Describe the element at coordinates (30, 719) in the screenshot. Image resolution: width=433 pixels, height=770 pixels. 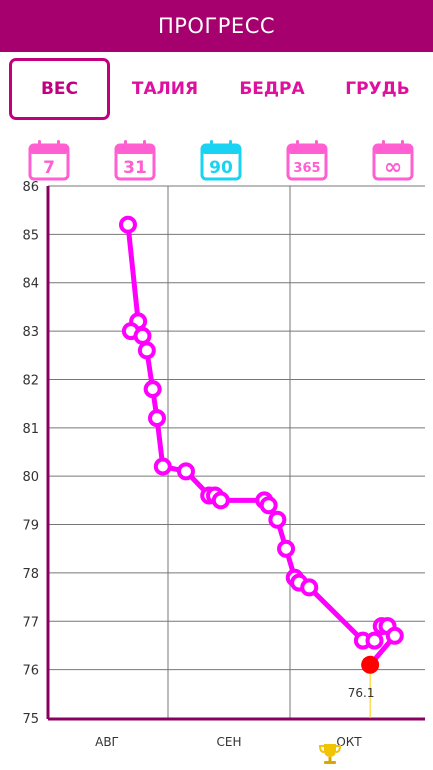
I see `y-tick-label: 75` at that location.